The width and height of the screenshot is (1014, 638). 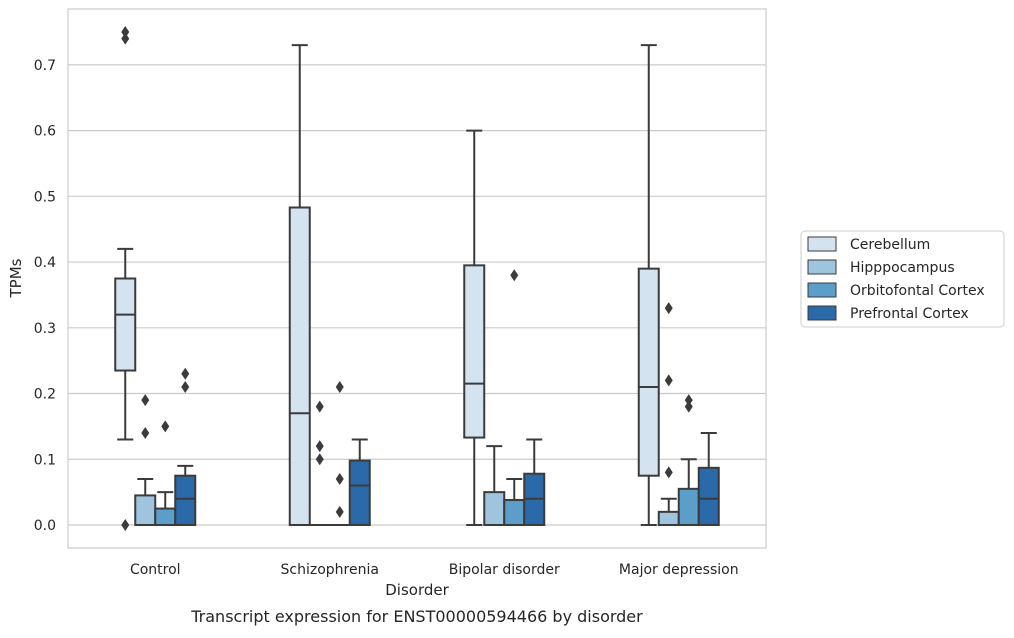 I want to click on y-tick-label: 0.4, so click(x=45, y=263).